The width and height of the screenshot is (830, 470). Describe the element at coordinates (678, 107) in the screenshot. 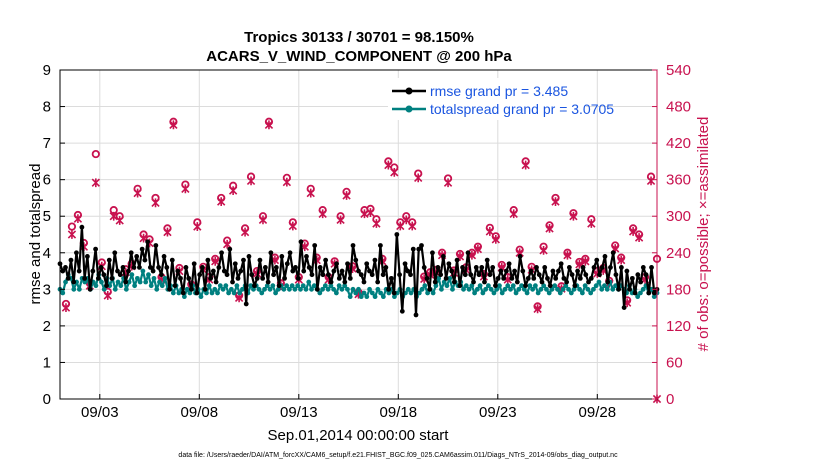

I see `y2-tick-label: 480` at that location.